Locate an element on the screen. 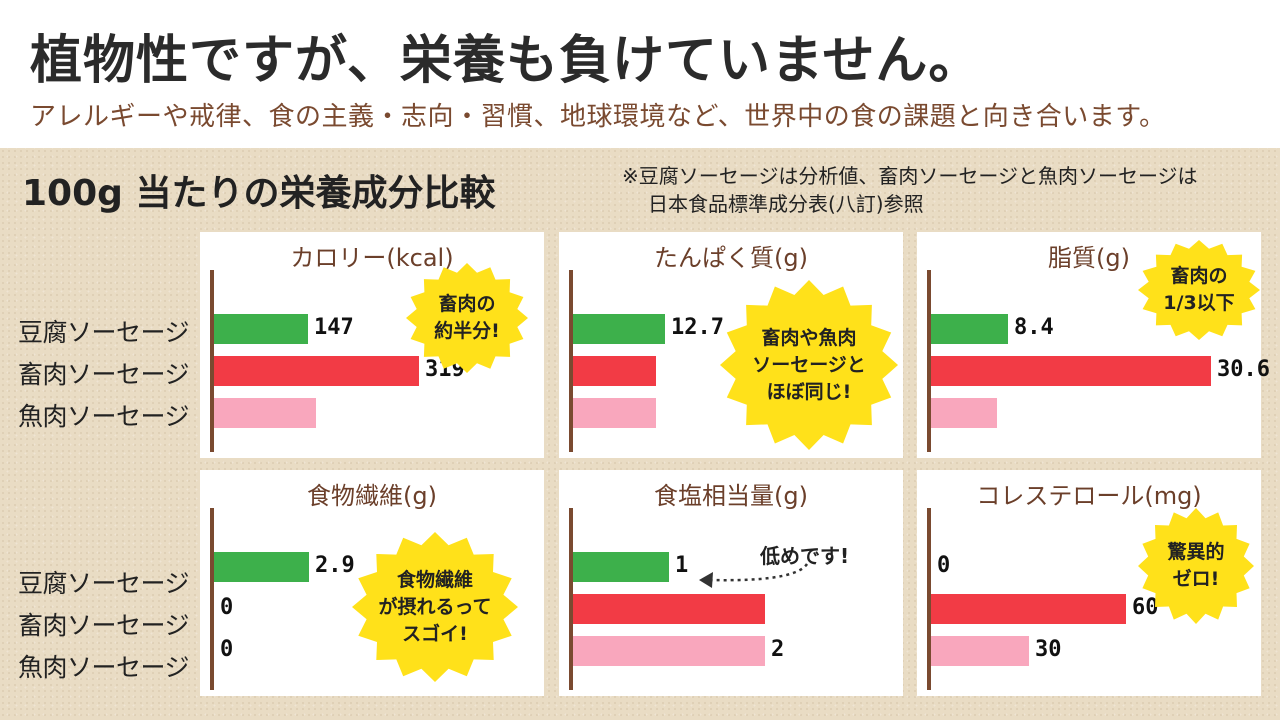  callout-burst: 畜肉の 約半分! is located at coordinates (467, 318).